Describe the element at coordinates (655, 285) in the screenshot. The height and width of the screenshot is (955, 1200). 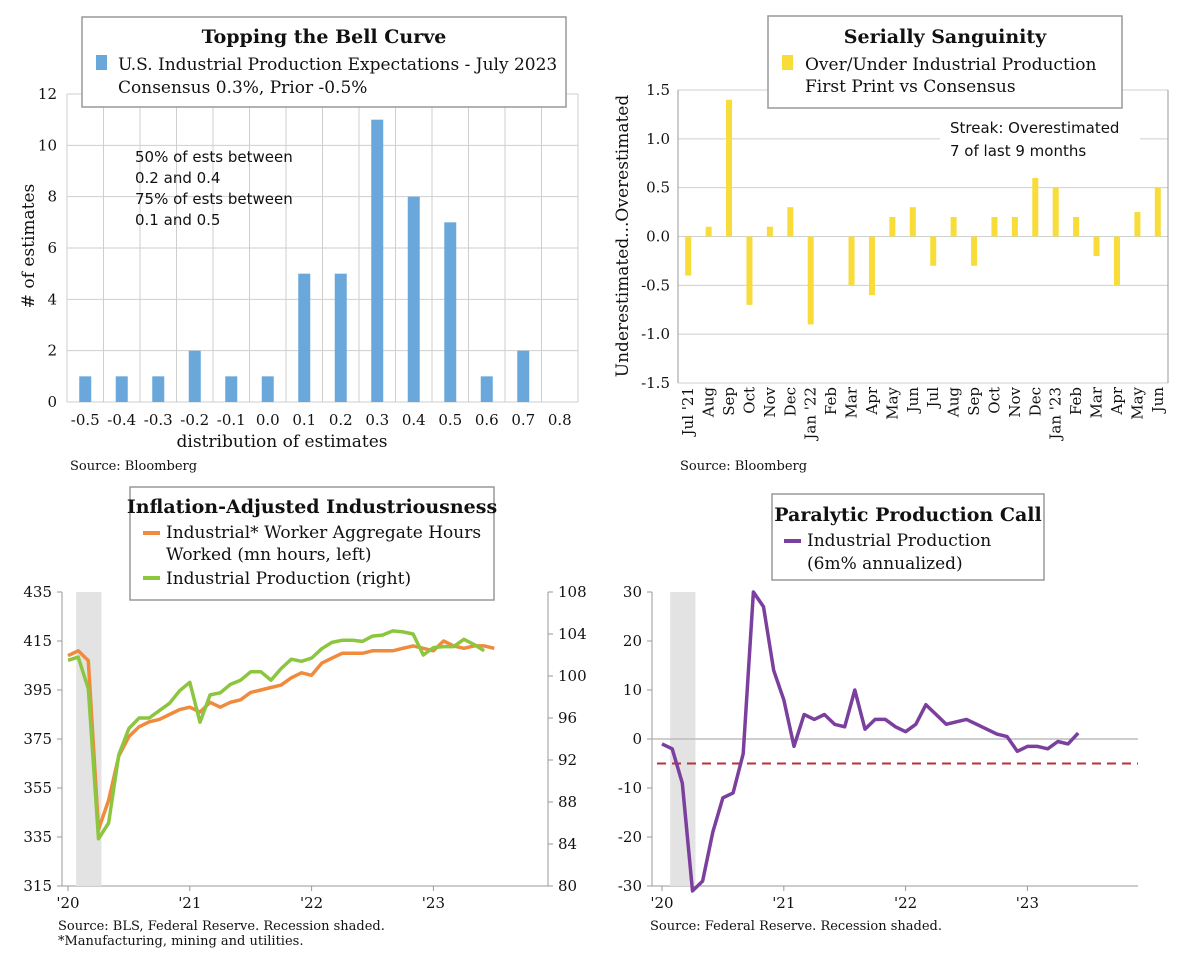
I see `p2-ytick-label: -0.5` at that location.